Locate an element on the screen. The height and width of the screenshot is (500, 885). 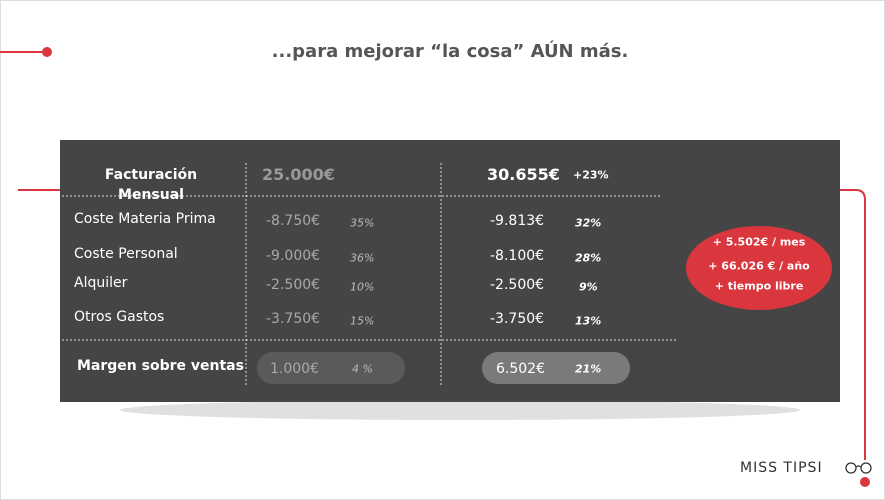
cell: 30.655€ is located at coordinates (523, 174).